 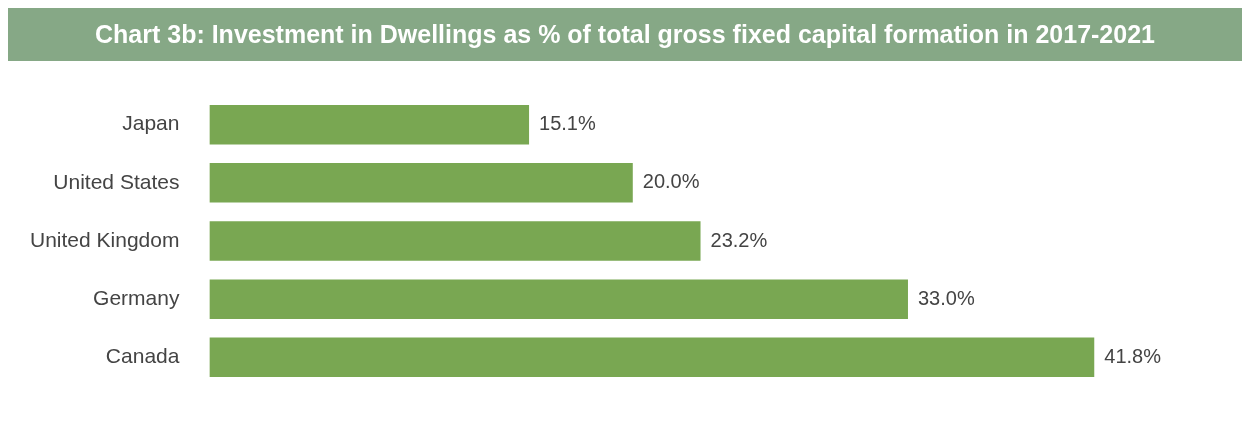 What do you see at coordinates (567, 123) in the screenshot?
I see `data-label: 15.1%` at bounding box center [567, 123].